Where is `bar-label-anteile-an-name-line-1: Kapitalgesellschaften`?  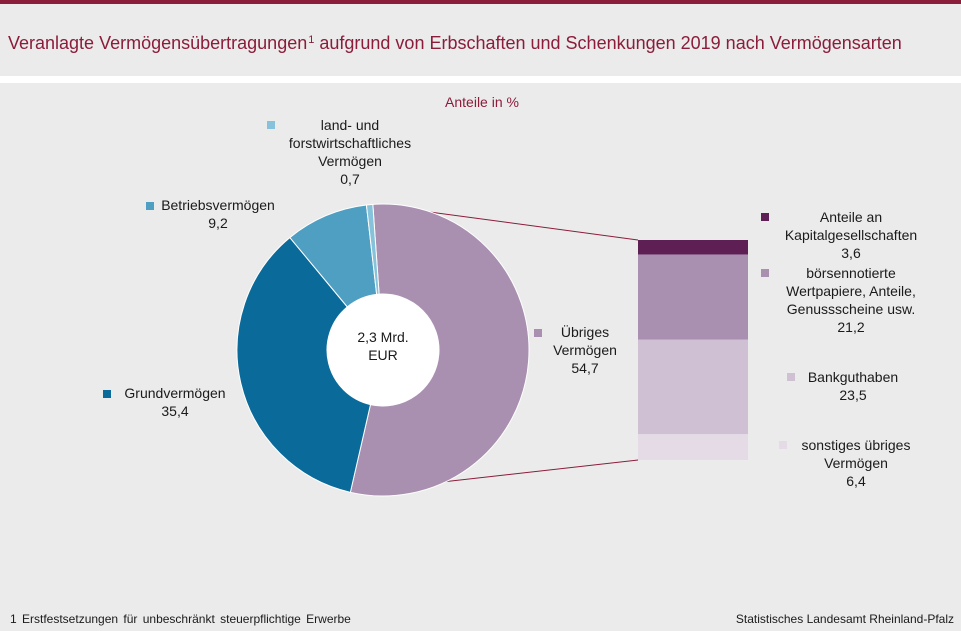 bar-label-anteile-an-name-line-1: Kapitalgesellschaften is located at coordinates (851, 235).